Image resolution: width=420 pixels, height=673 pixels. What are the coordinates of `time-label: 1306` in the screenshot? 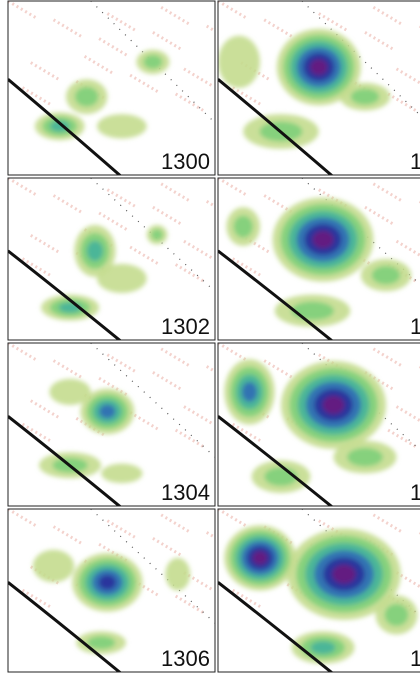 It's located at (185, 658).